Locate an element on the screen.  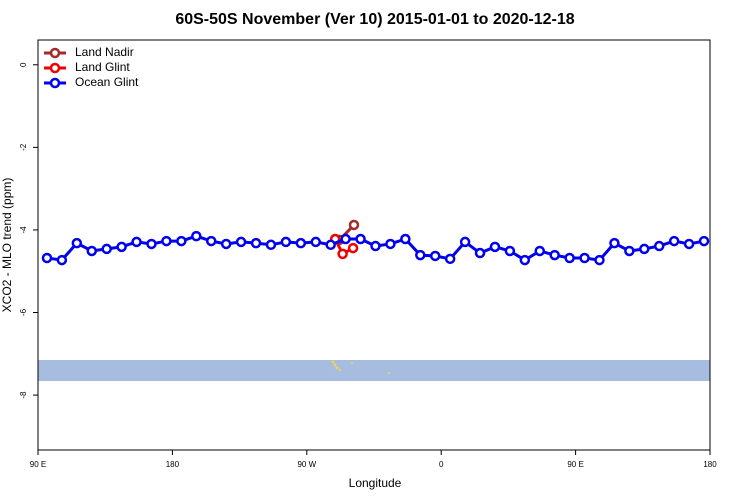
legend-label: Land Nadir is located at coordinates (104, 52).